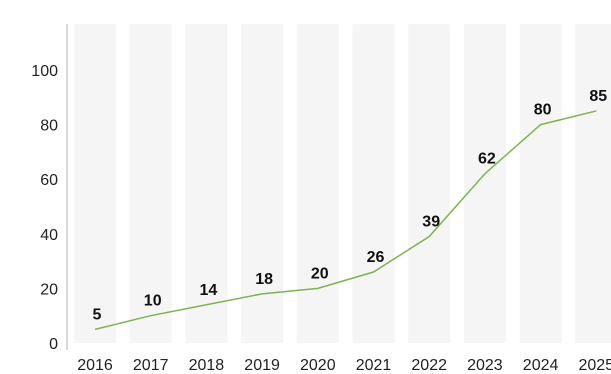 This screenshot has height=374, width=611. I want to click on x-tick-label: 2016, so click(95, 365).